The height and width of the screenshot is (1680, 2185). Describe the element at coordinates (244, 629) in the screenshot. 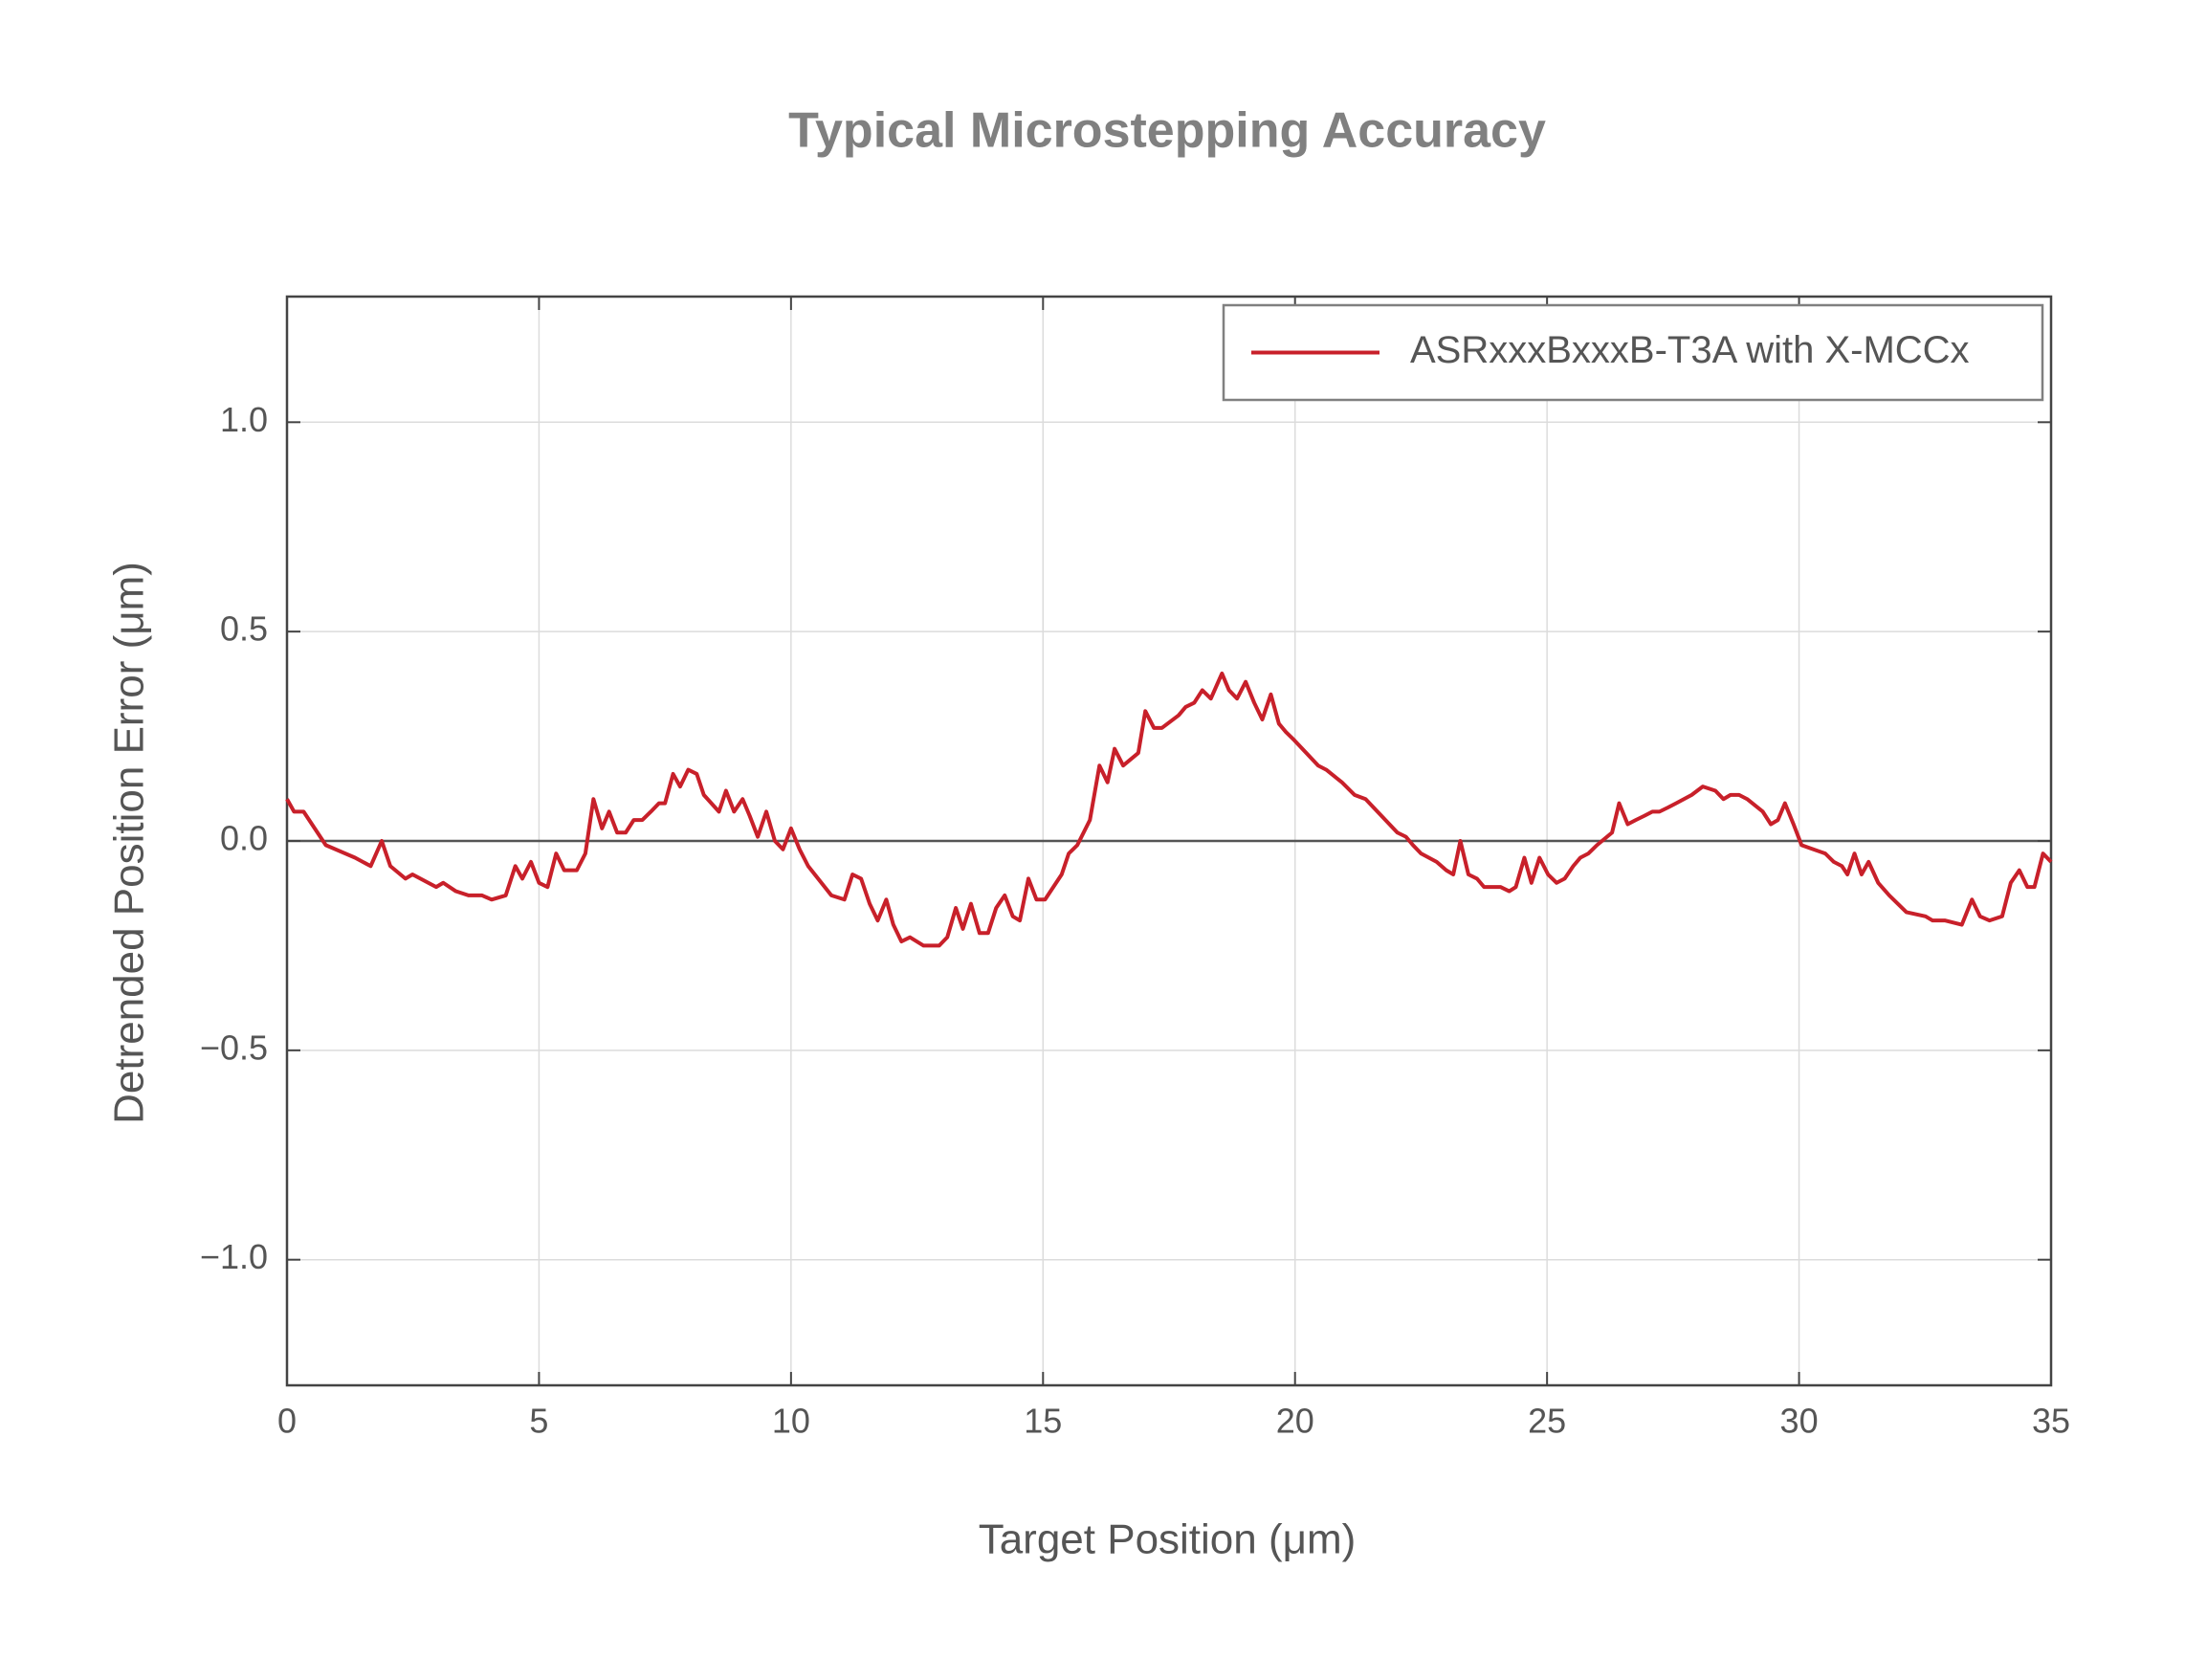

I see `y-tick-label: 0.5` at that location.